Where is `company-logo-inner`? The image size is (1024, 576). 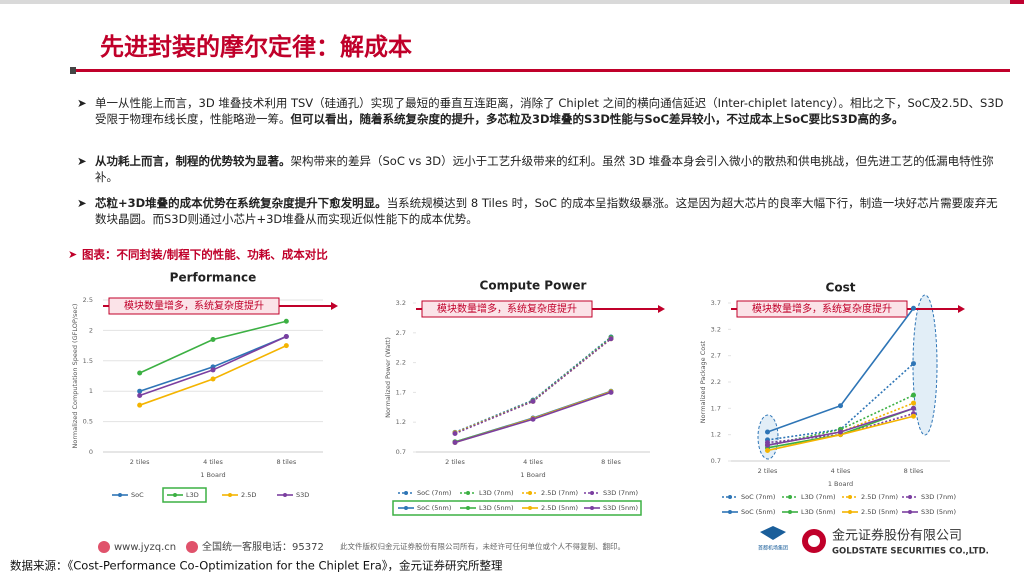
company-logo-inner is located at coordinates (814, 541).